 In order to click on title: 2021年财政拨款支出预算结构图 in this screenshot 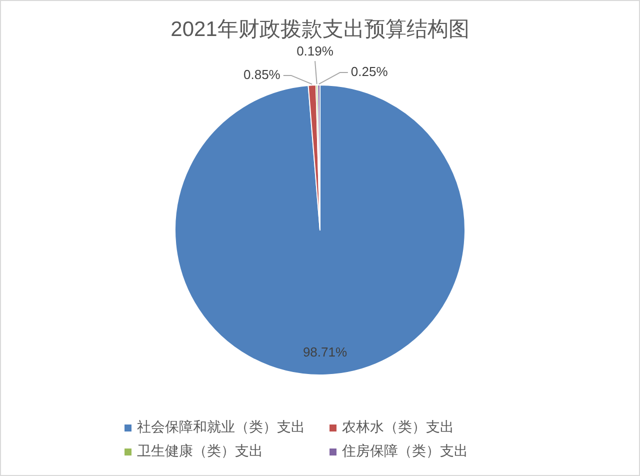, I will do `click(320, 29)`.